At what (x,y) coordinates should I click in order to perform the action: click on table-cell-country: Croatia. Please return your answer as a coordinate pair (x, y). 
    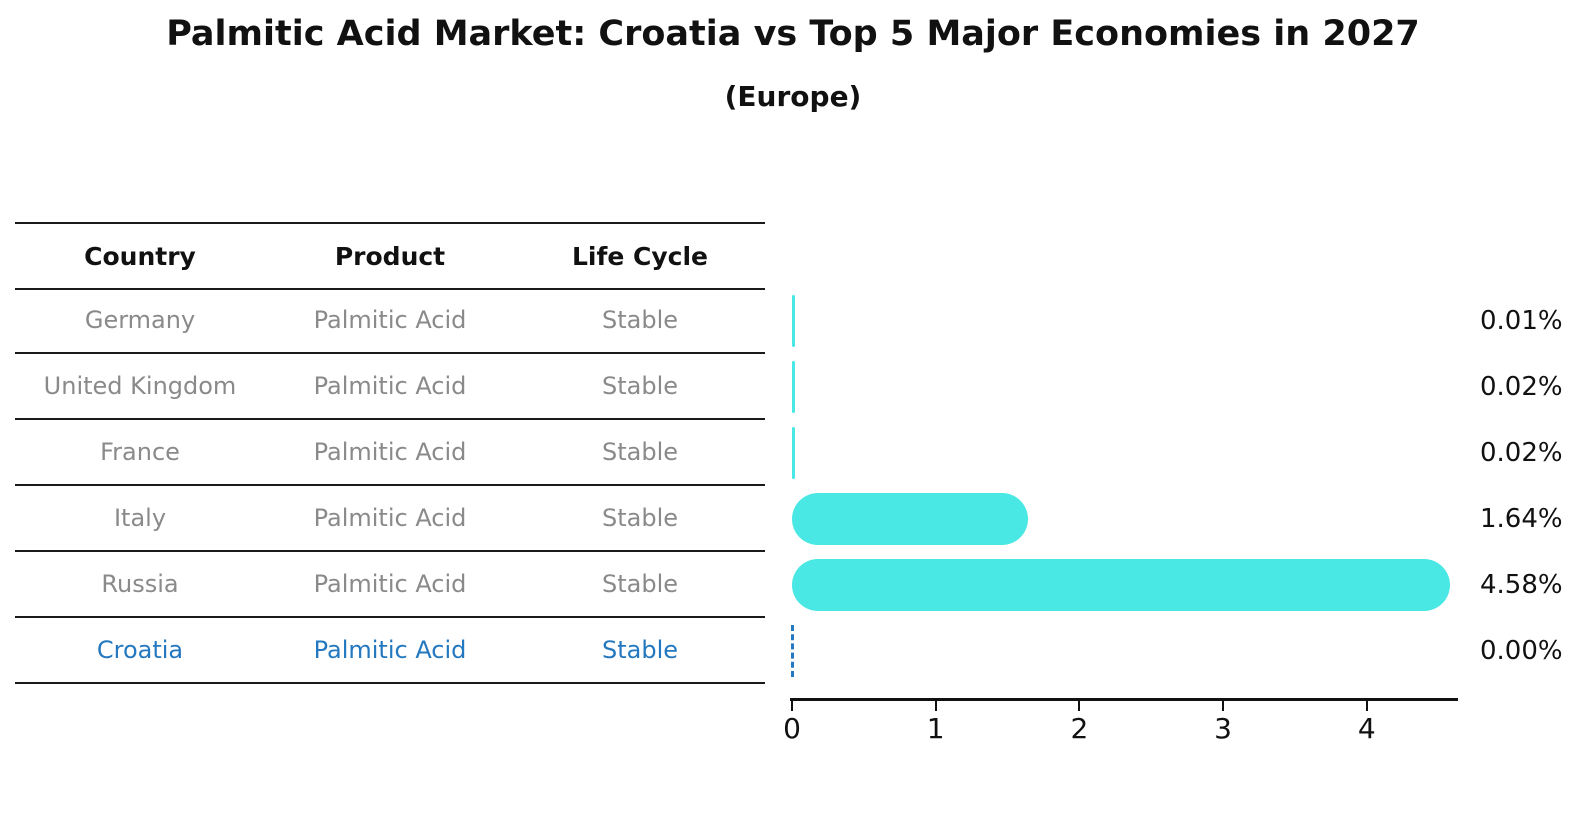
    Looking at the image, I should click on (140, 650).